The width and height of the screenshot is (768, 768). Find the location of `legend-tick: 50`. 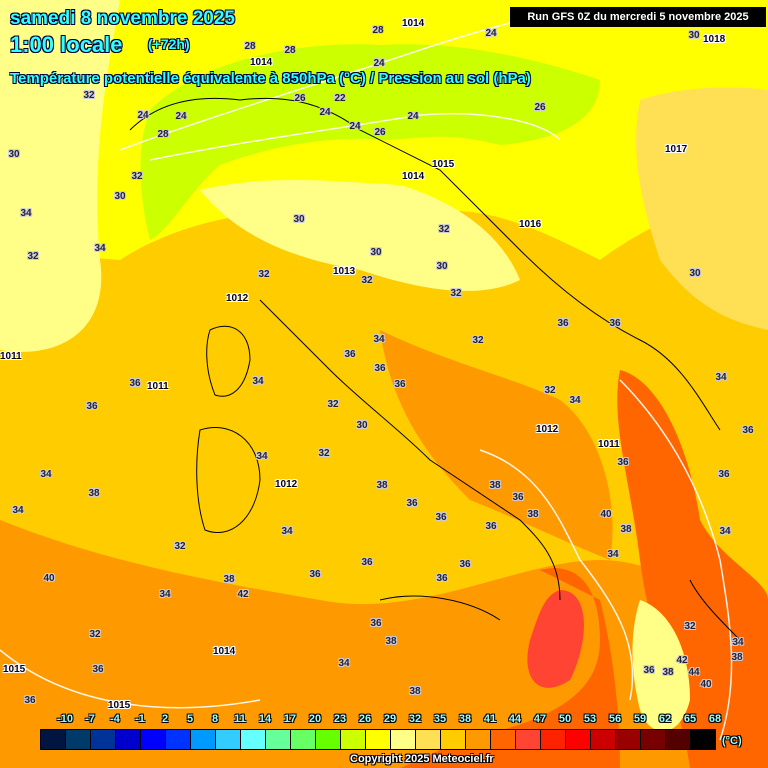

legend-tick: 50 is located at coordinates (565, 719).